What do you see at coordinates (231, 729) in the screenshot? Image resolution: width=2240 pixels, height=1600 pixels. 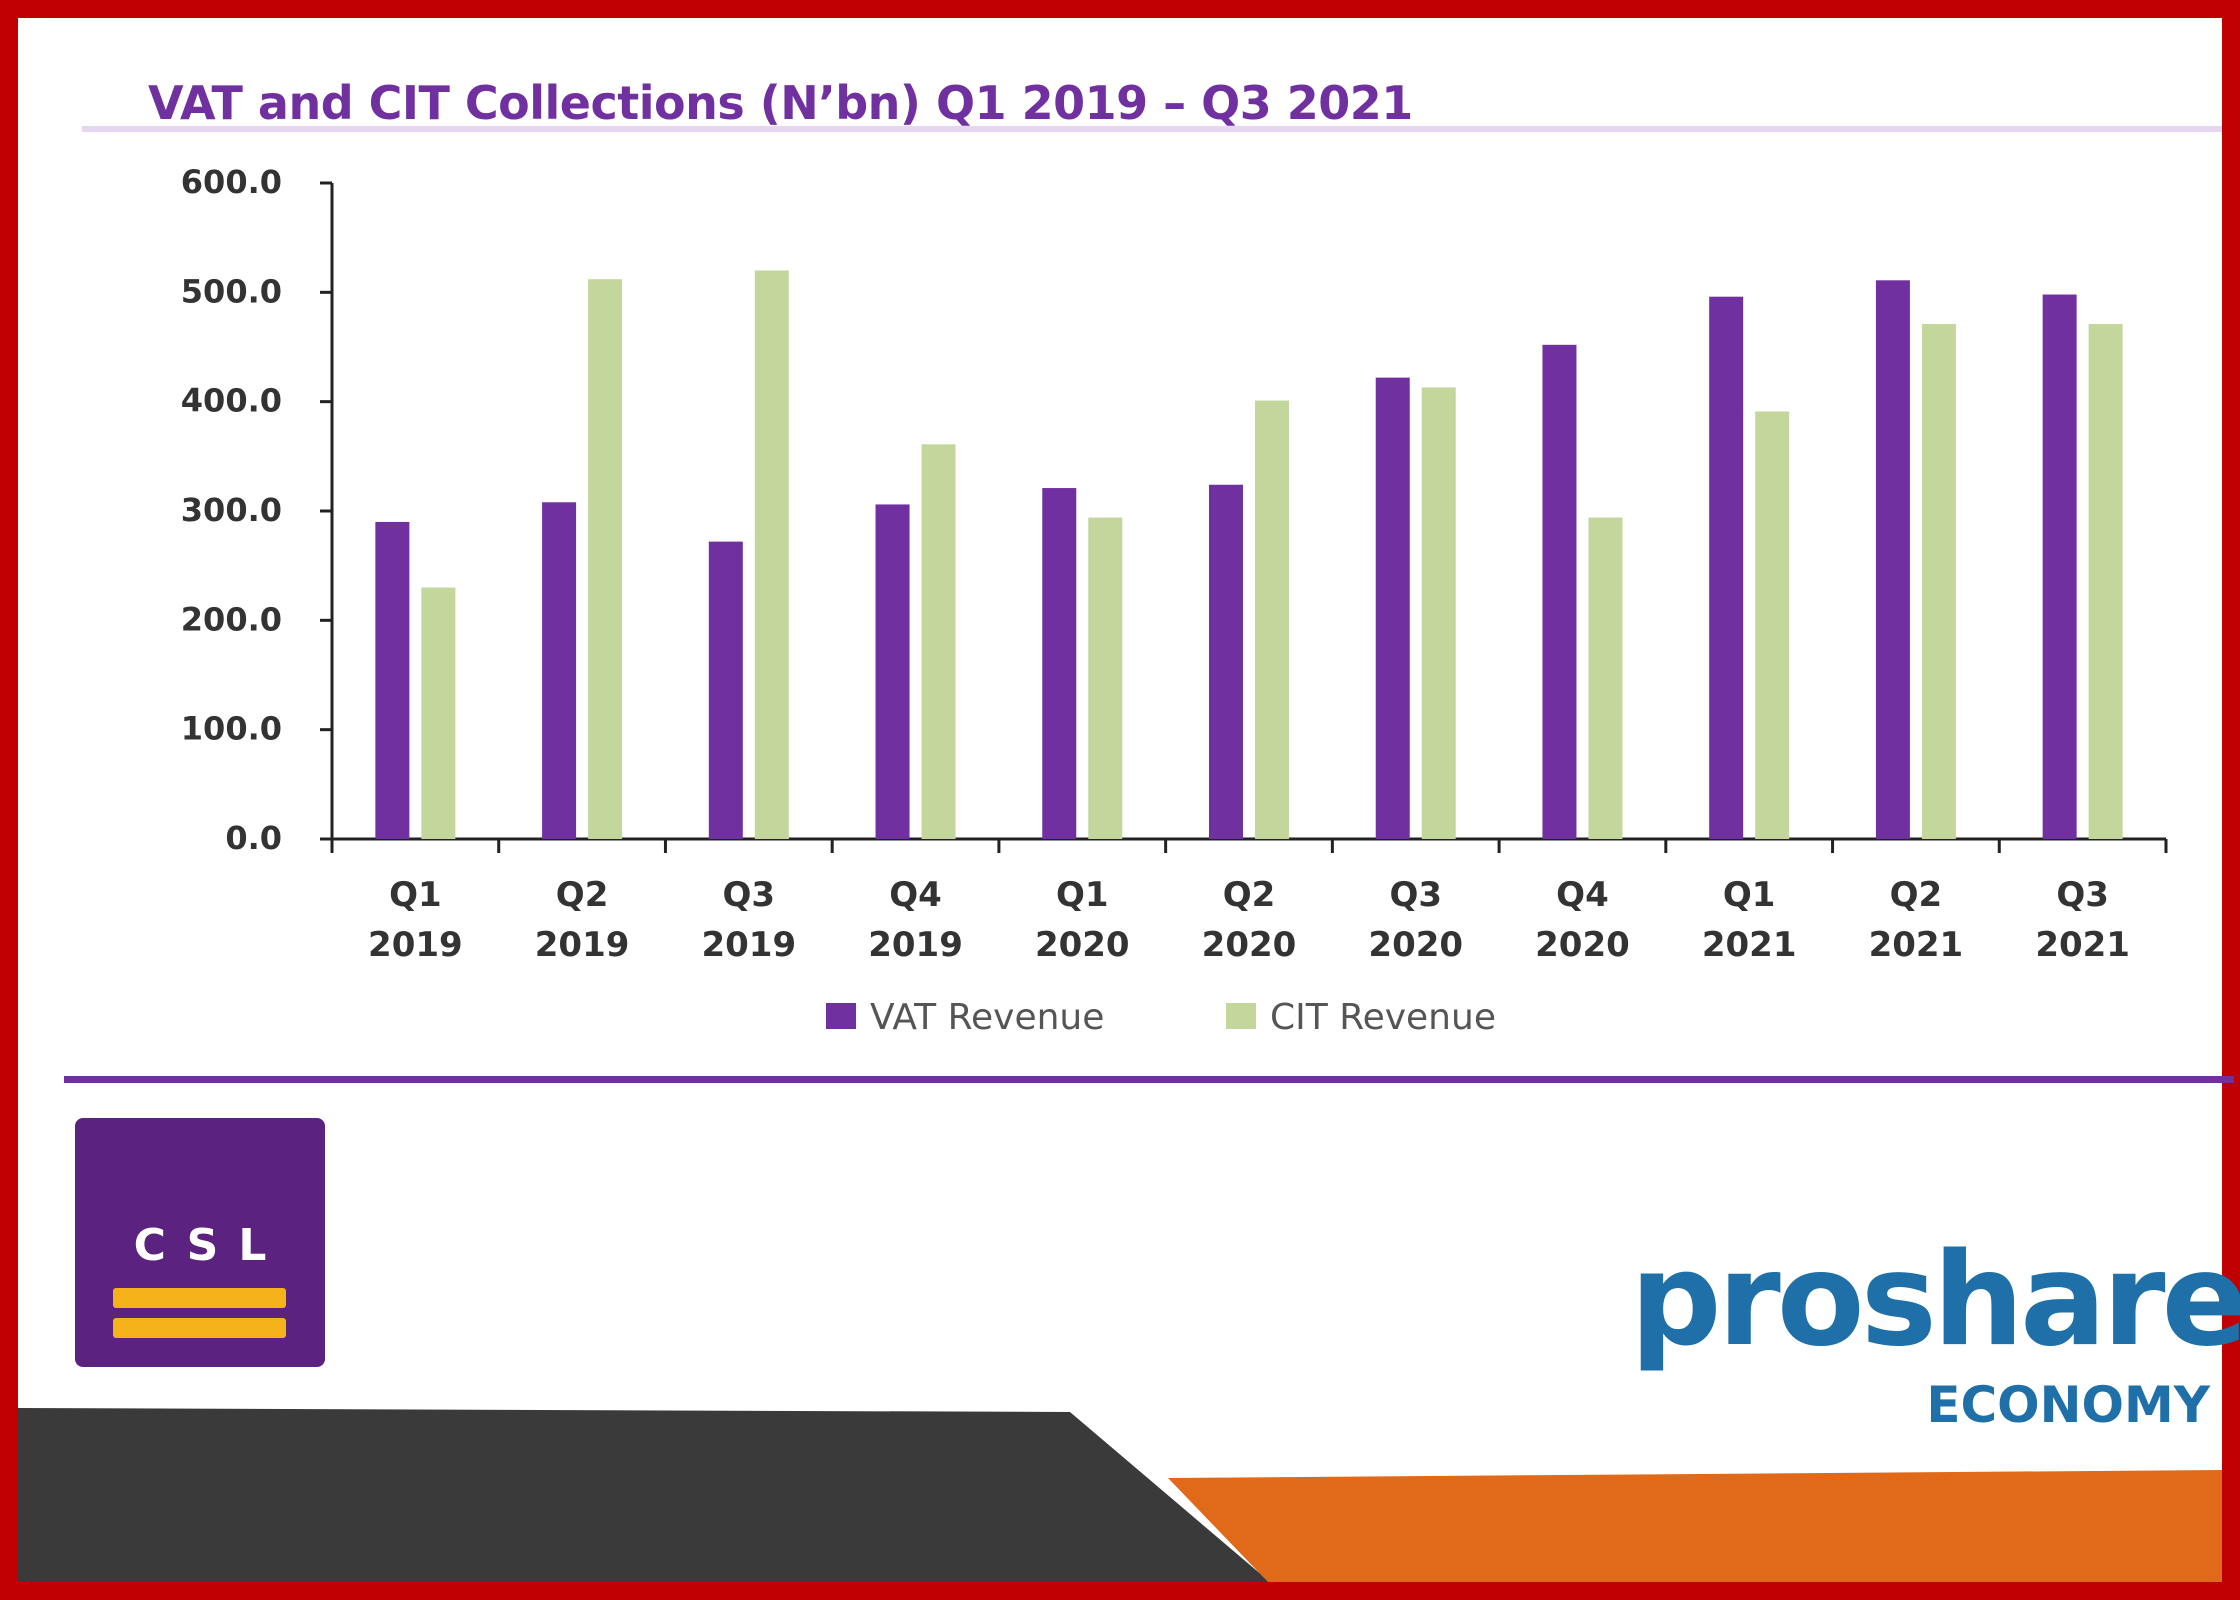 I see `y-tick-label: 100.0` at bounding box center [231, 729].